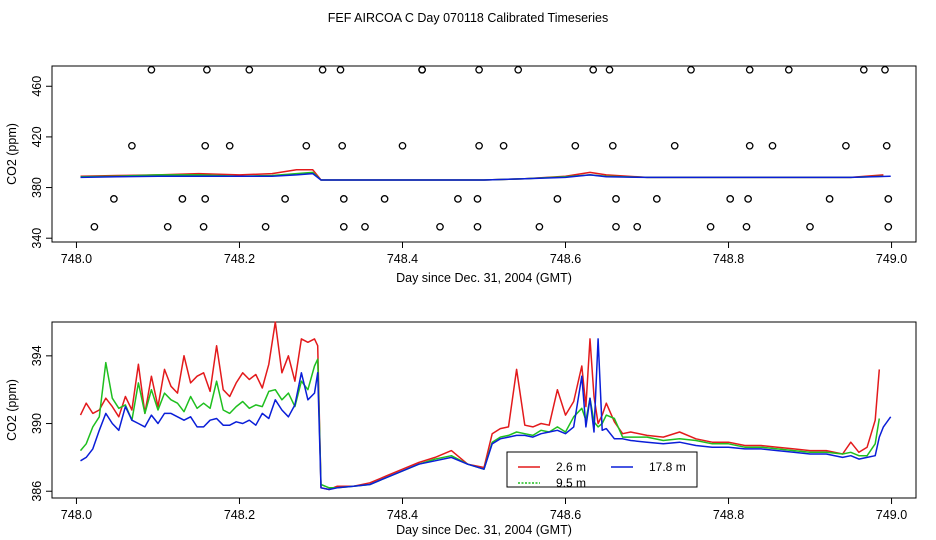  What do you see at coordinates (571, 467) in the screenshot?
I see `legend-label-2-6m: 2.6 m` at bounding box center [571, 467].